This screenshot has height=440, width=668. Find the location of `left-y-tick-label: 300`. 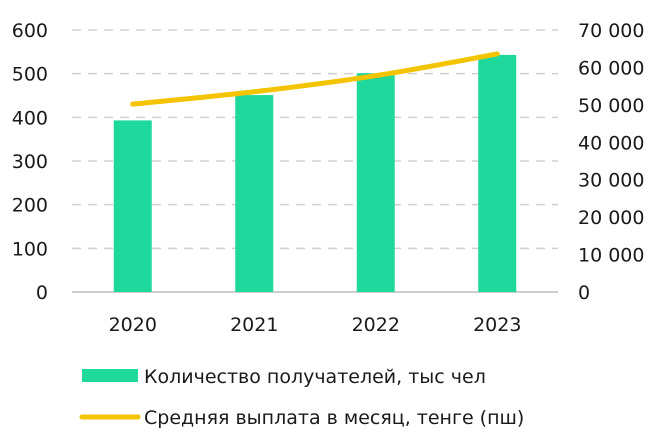

left-y-tick-label: 300 is located at coordinates (30, 162).